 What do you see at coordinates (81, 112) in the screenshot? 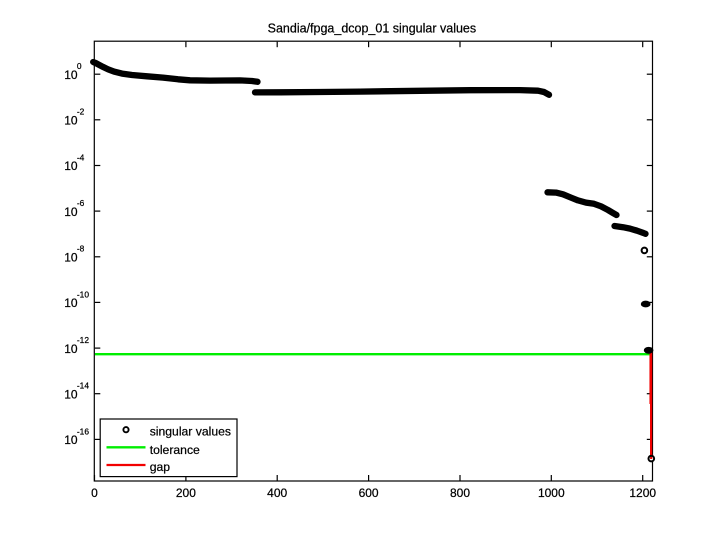
I see `svg-text: -2` at bounding box center [81, 112].